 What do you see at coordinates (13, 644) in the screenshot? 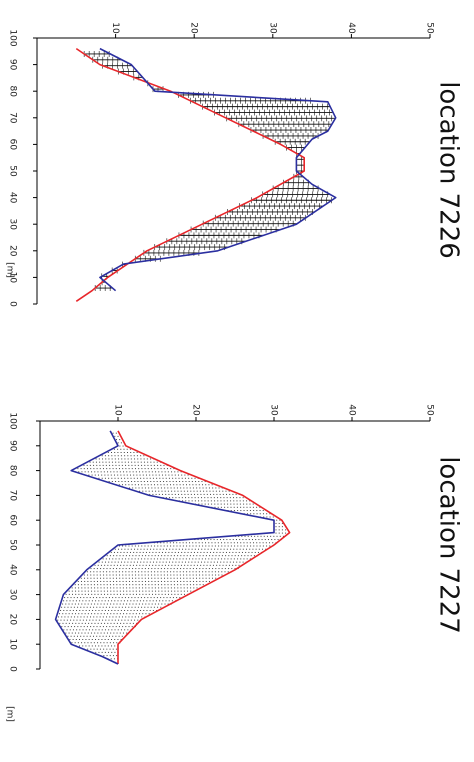
I see `x-tick-label: 10` at bounding box center [13, 644].